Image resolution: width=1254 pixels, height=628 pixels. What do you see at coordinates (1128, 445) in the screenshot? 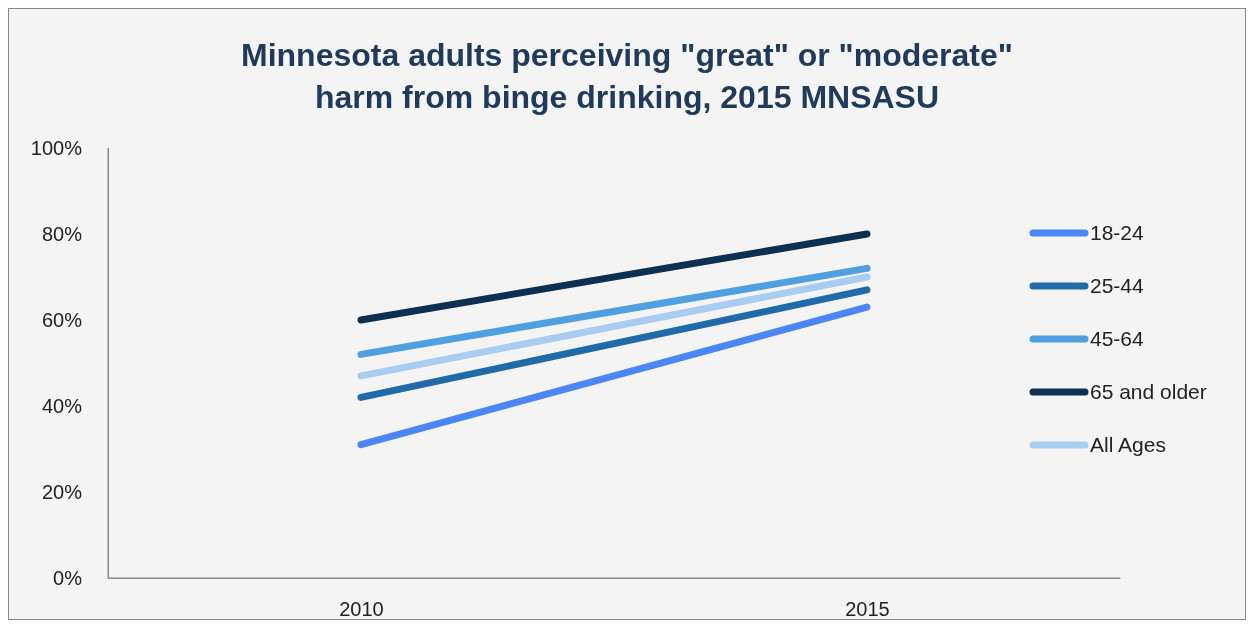
I see `legend-label: All Ages` at bounding box center [1128, 445].